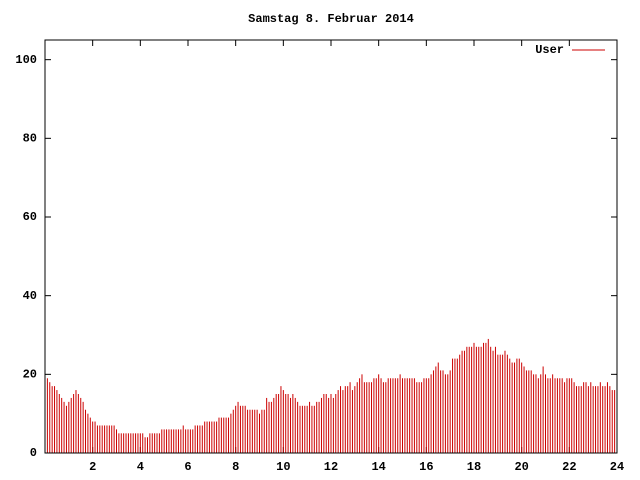 The image size is (640, 480). I want to click on x-tick-label: 14, so click(378, 467).